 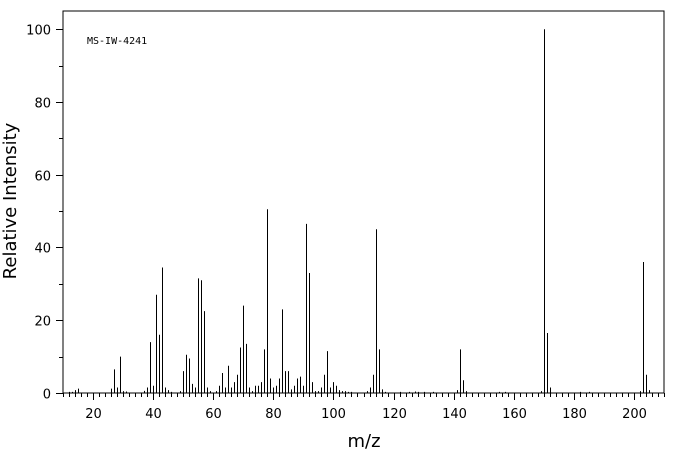 I want to click on x-tick-label: 80, so click(x=273, y=414).